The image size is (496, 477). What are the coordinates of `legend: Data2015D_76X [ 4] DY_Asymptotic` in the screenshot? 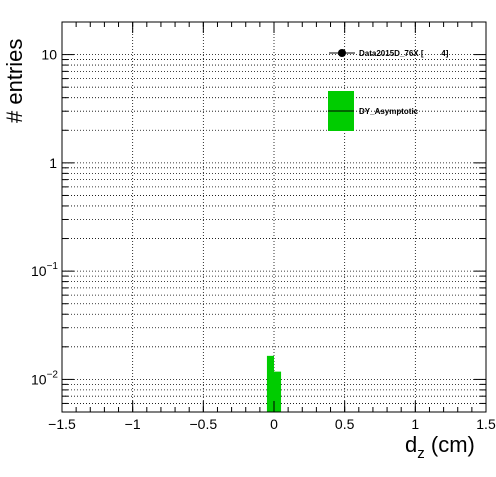 It's located at (388, 90).